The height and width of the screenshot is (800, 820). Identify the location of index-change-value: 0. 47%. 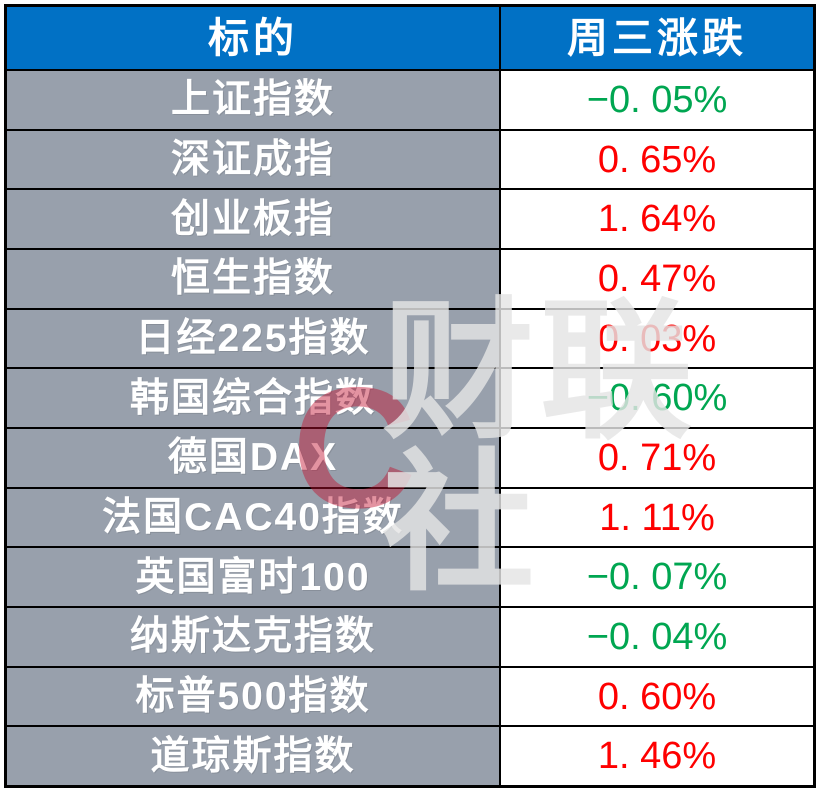
(657, 279).